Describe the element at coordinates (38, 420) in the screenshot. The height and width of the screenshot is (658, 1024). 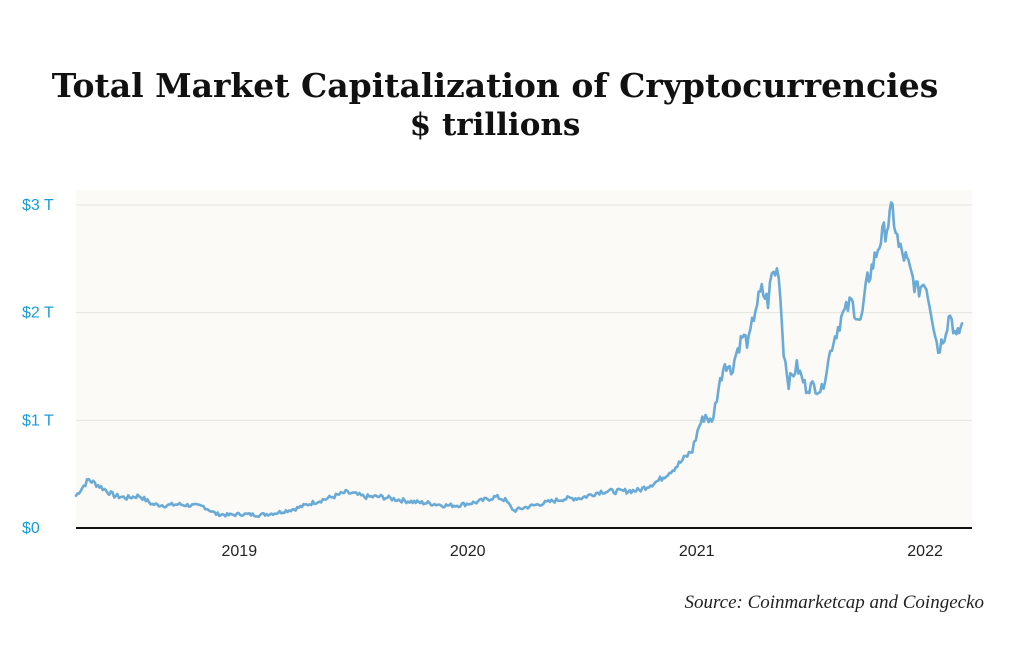
I see `y-tick-label: $1 T` at that location.